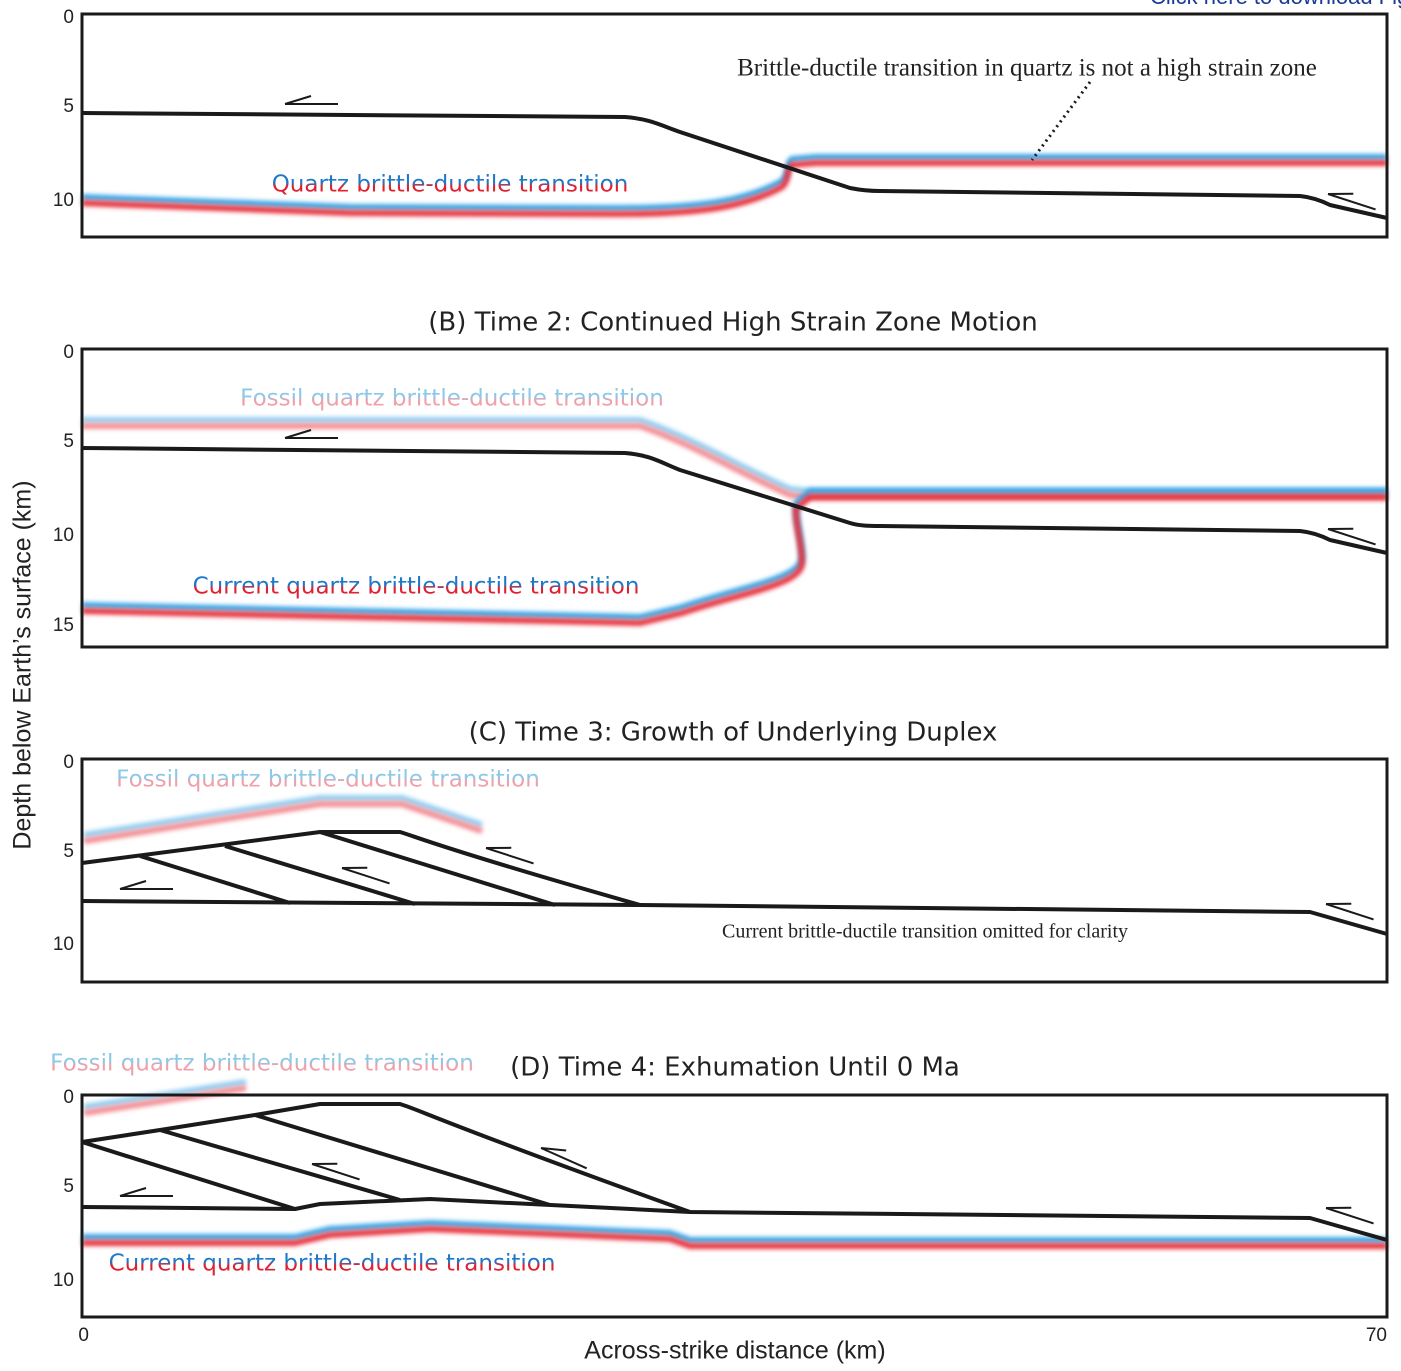 The height and width of the screenshot is (1371, 1401). What do you see at coordinates (734, 1351) in the screenshot?
I see `x-axis-label: Across-strike distance (km)` at bounding box center [734, 1351].